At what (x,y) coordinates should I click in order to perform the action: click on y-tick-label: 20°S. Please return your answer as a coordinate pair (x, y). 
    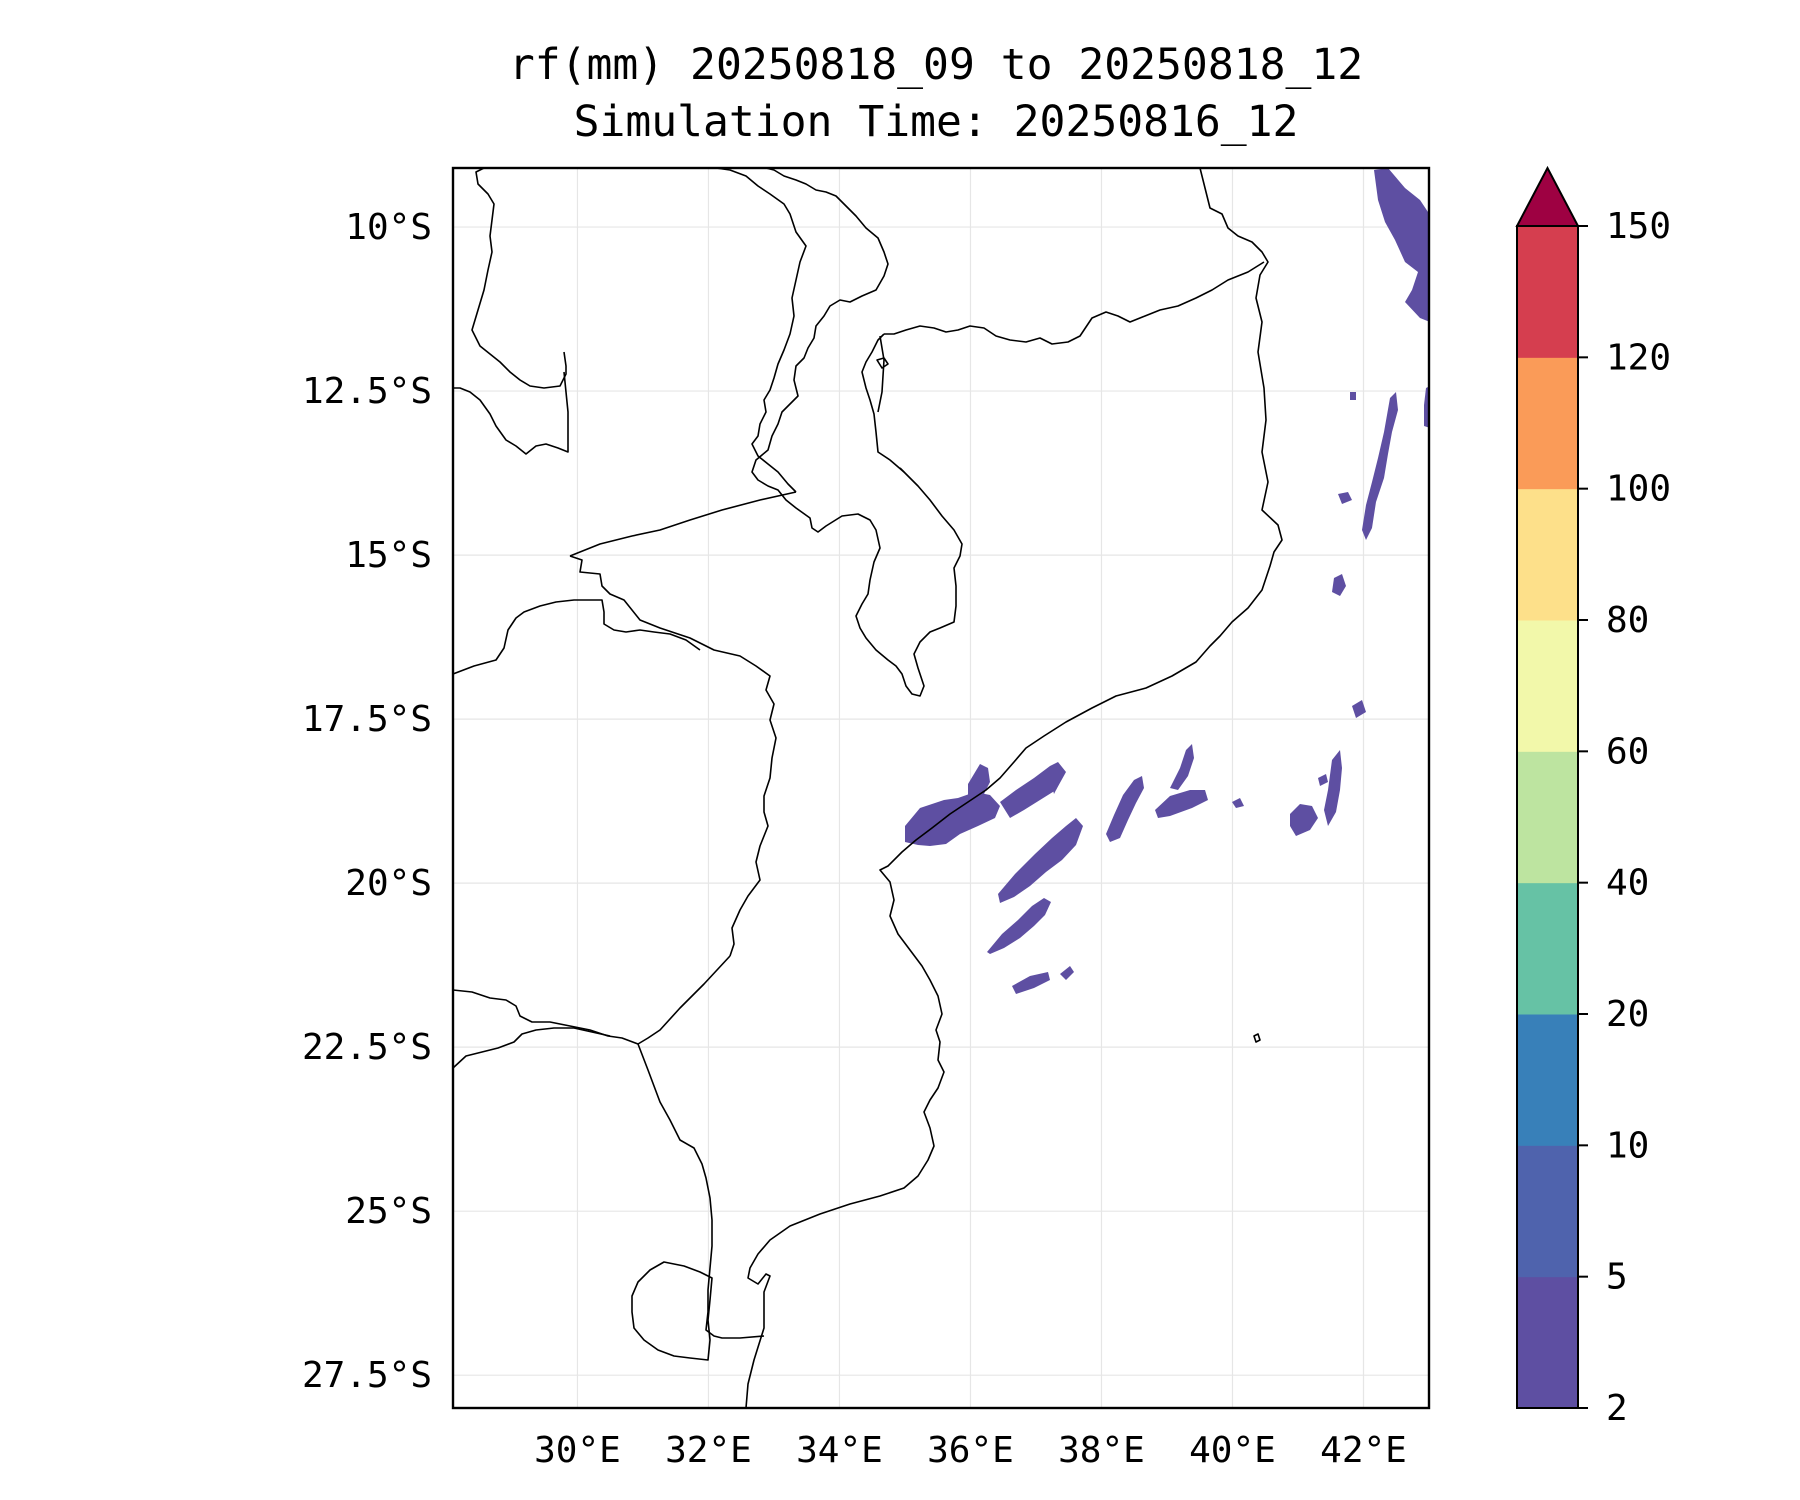
    Looking at the image, I should click on (388, 883).